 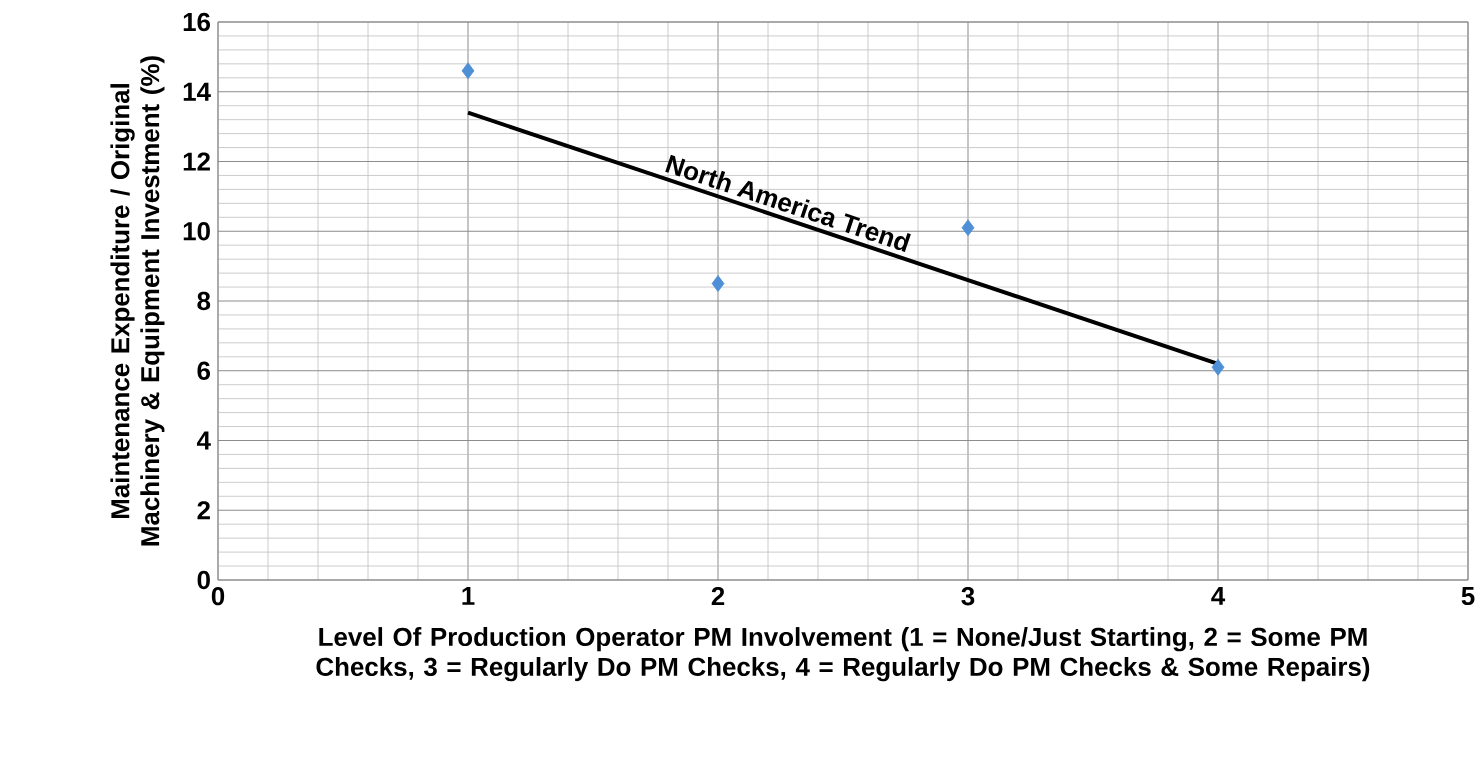 I want to click on x-tick-label: 5, so click(x=1468, y=596).